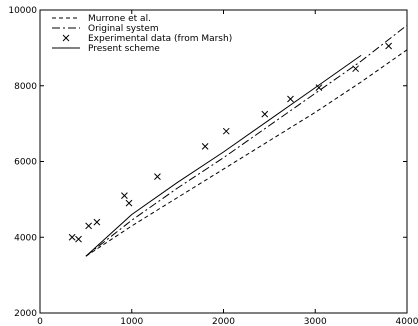 The width and height of the screenshot is (418, 326). Describe the element at coordinates (25, 238) in the screenshot. I see `y-tick-label: 4000` at that location.